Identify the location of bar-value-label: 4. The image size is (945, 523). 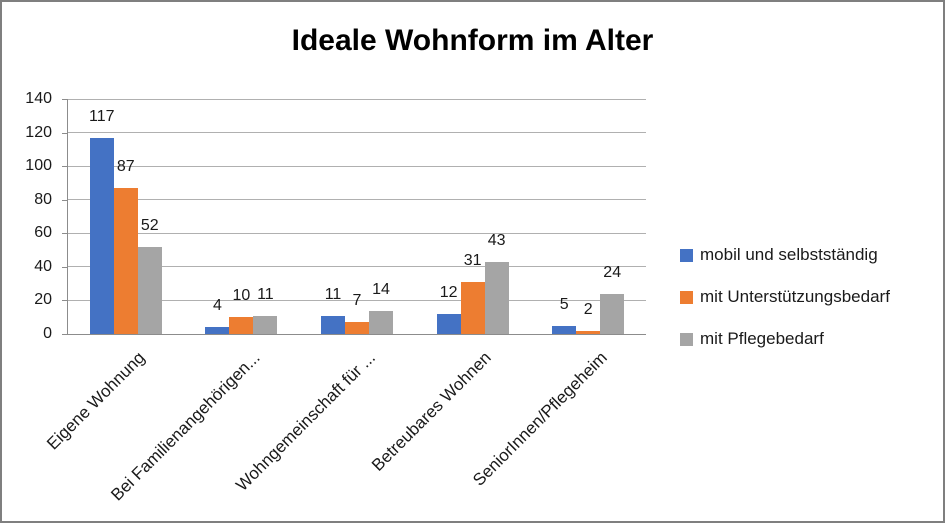
(217, 306).